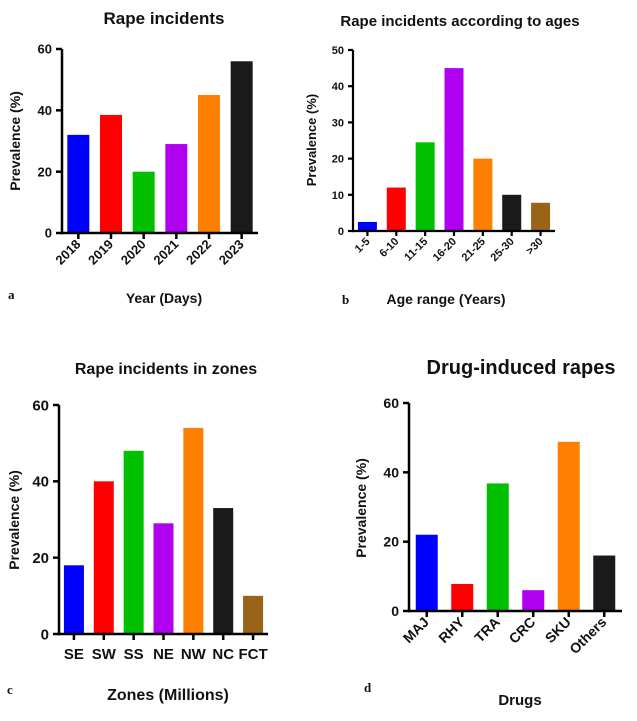 The height and width of the screenshot is (721, 637). What do you see at coordinates (165, 252) in the screenshot?
I see `x-tick-label: 2021` at bounding box center [165, 252].